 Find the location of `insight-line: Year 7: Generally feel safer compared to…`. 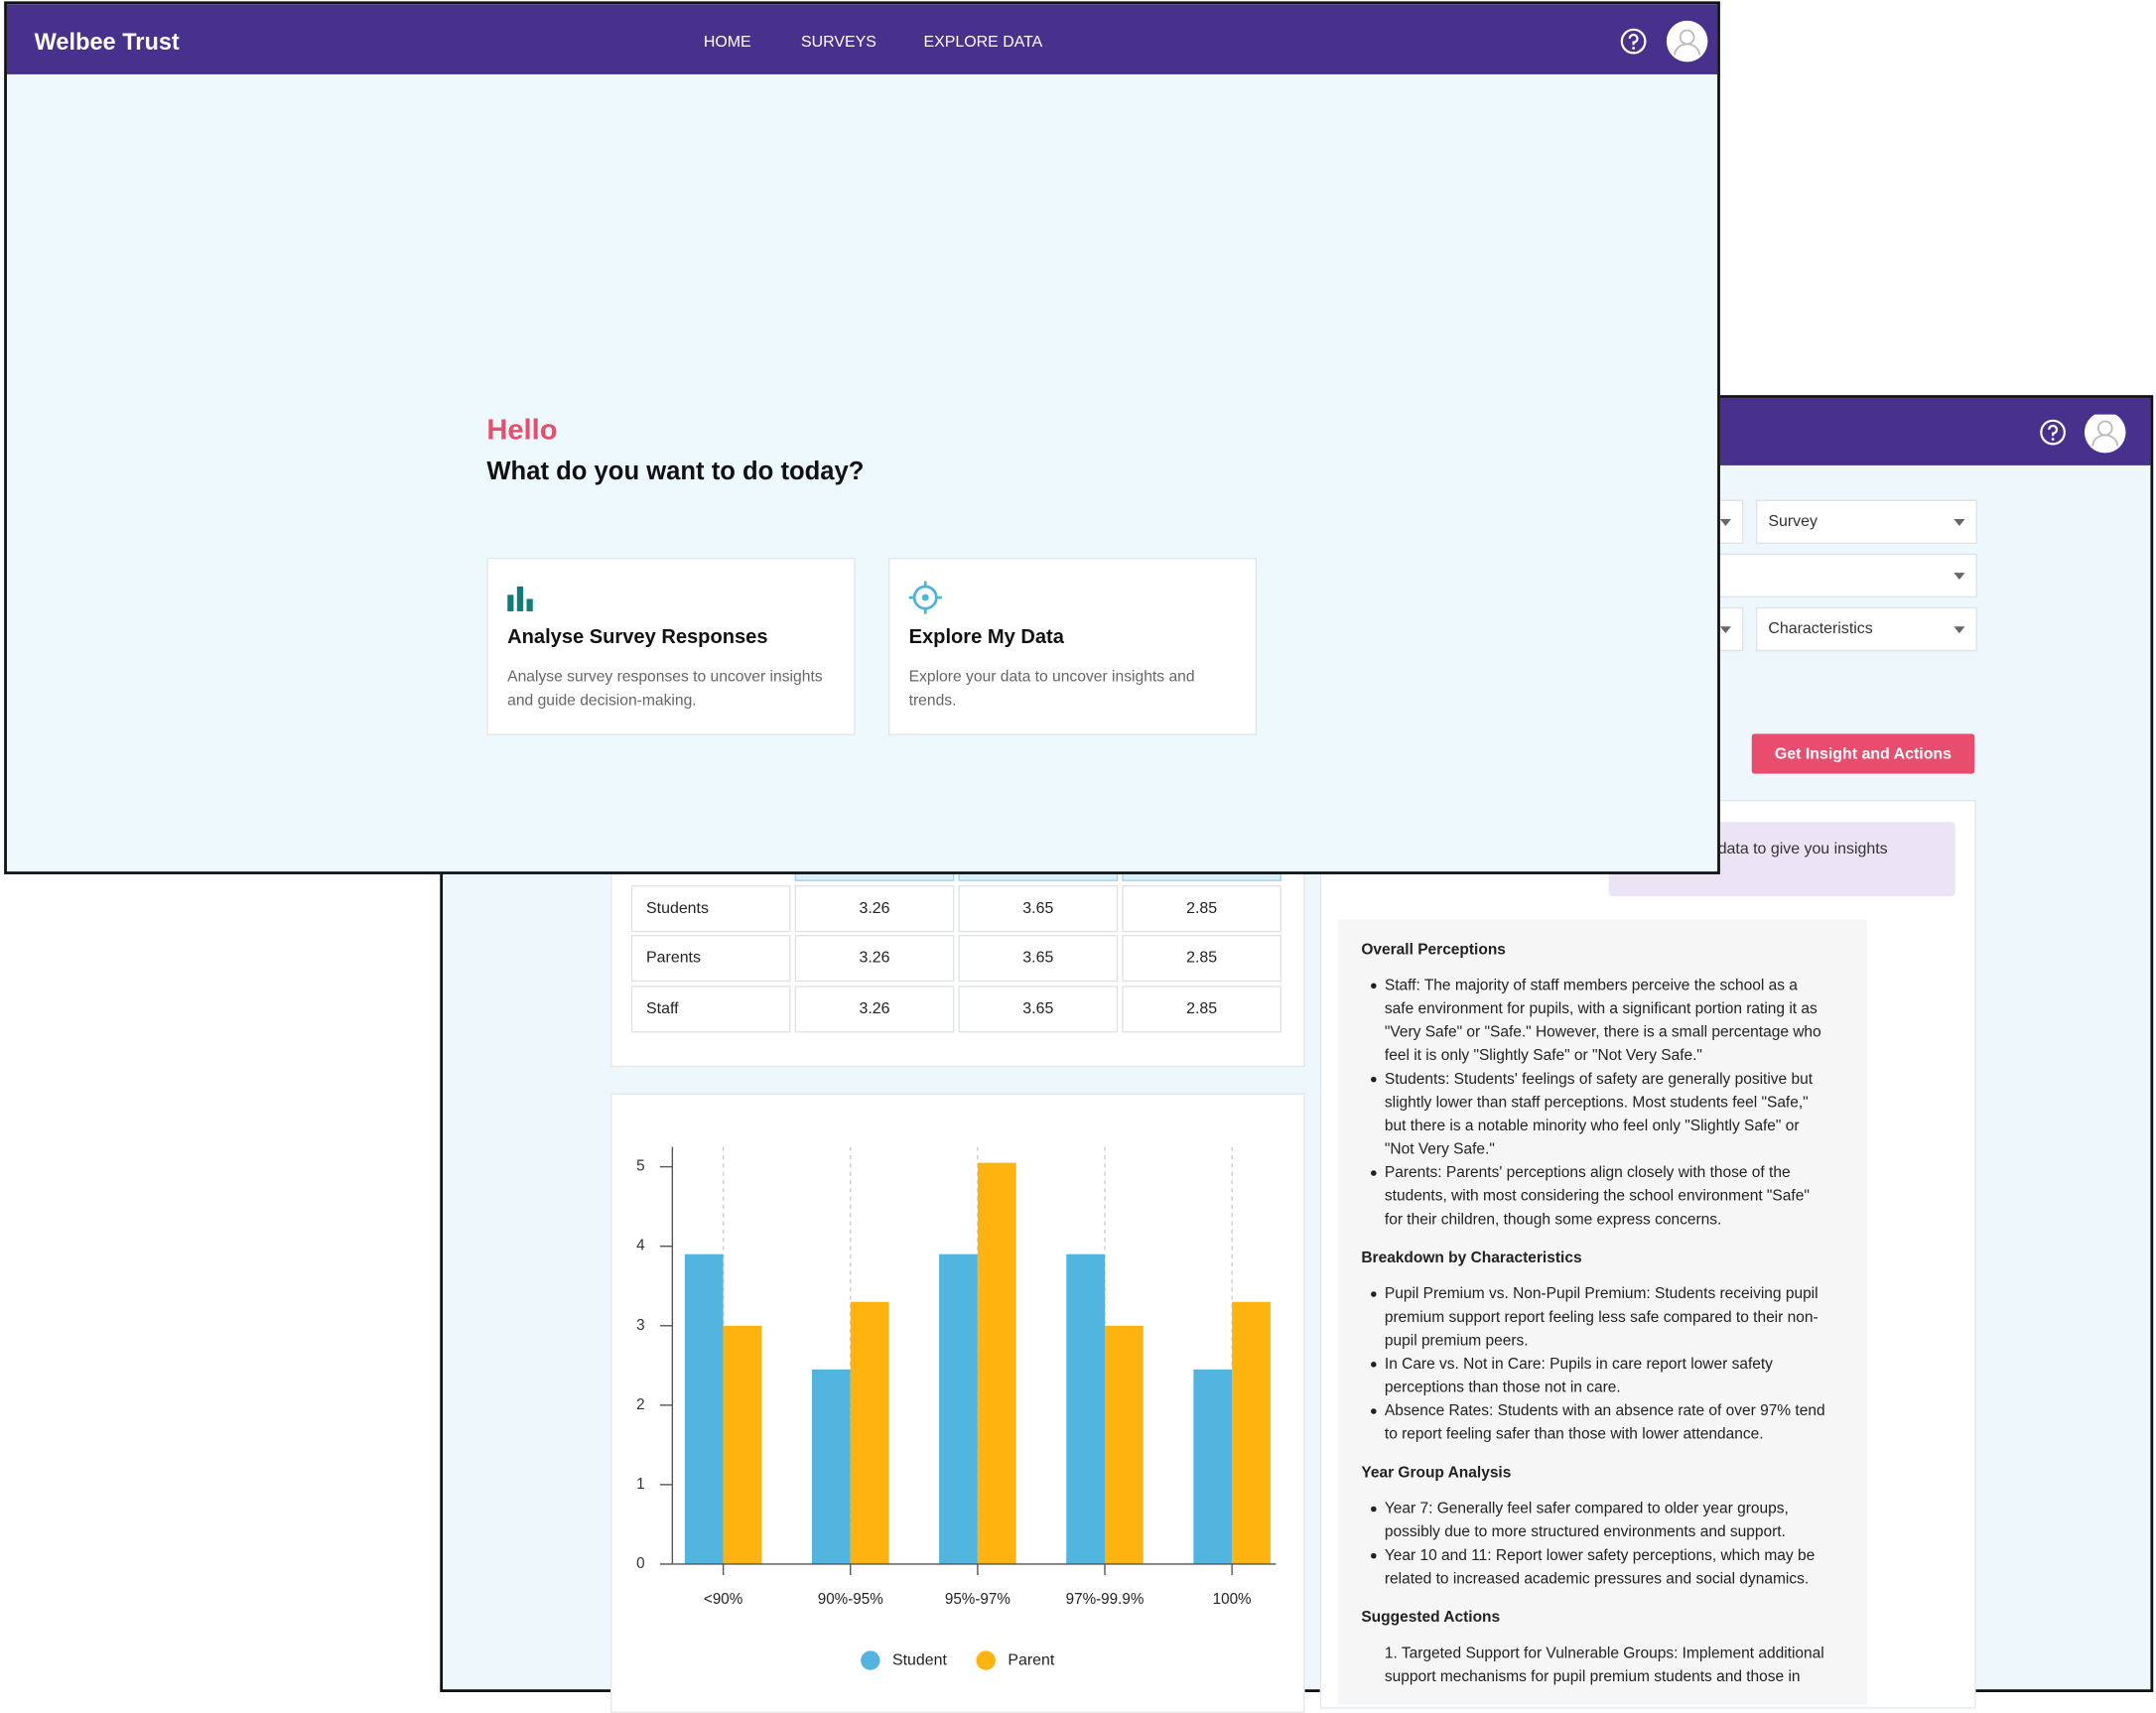

insight-line: Year 7: Generally feel safer compared to… is located at coordinates (1586, 1508).